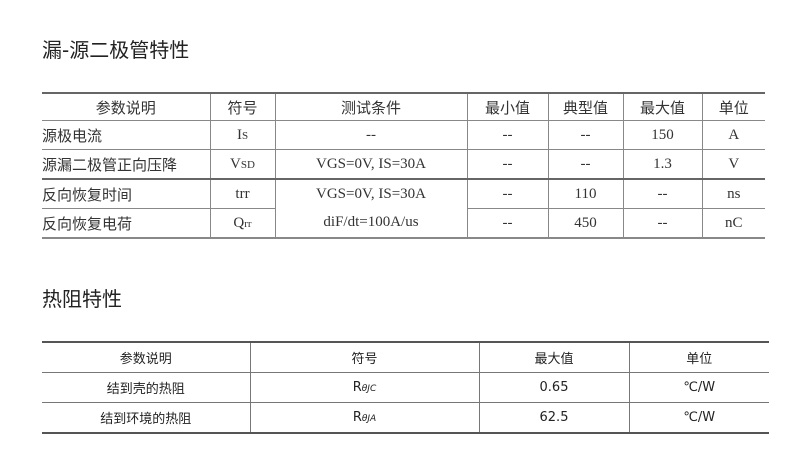 The image size is (789, 468). Describe the element at coordinates (370, 106) in the screenshot. I see `header-cell: 测试条件` at that location.